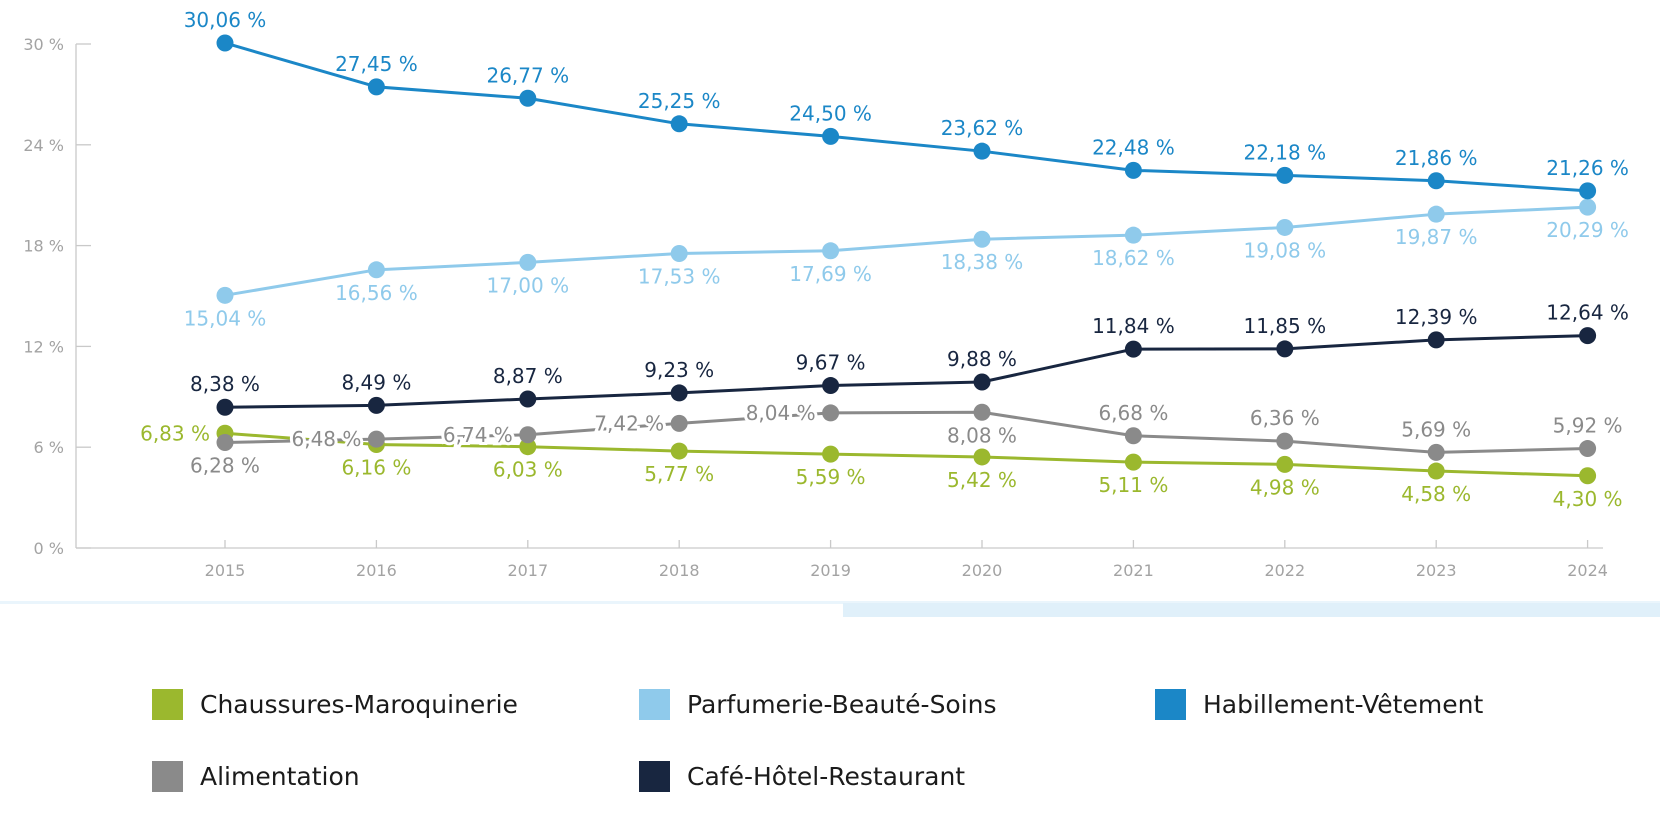  Describe the element at coordinates (679, 474) in the screenshot. I see `data-label-chaussures-maroquinerie: 5,77 %` at that location.